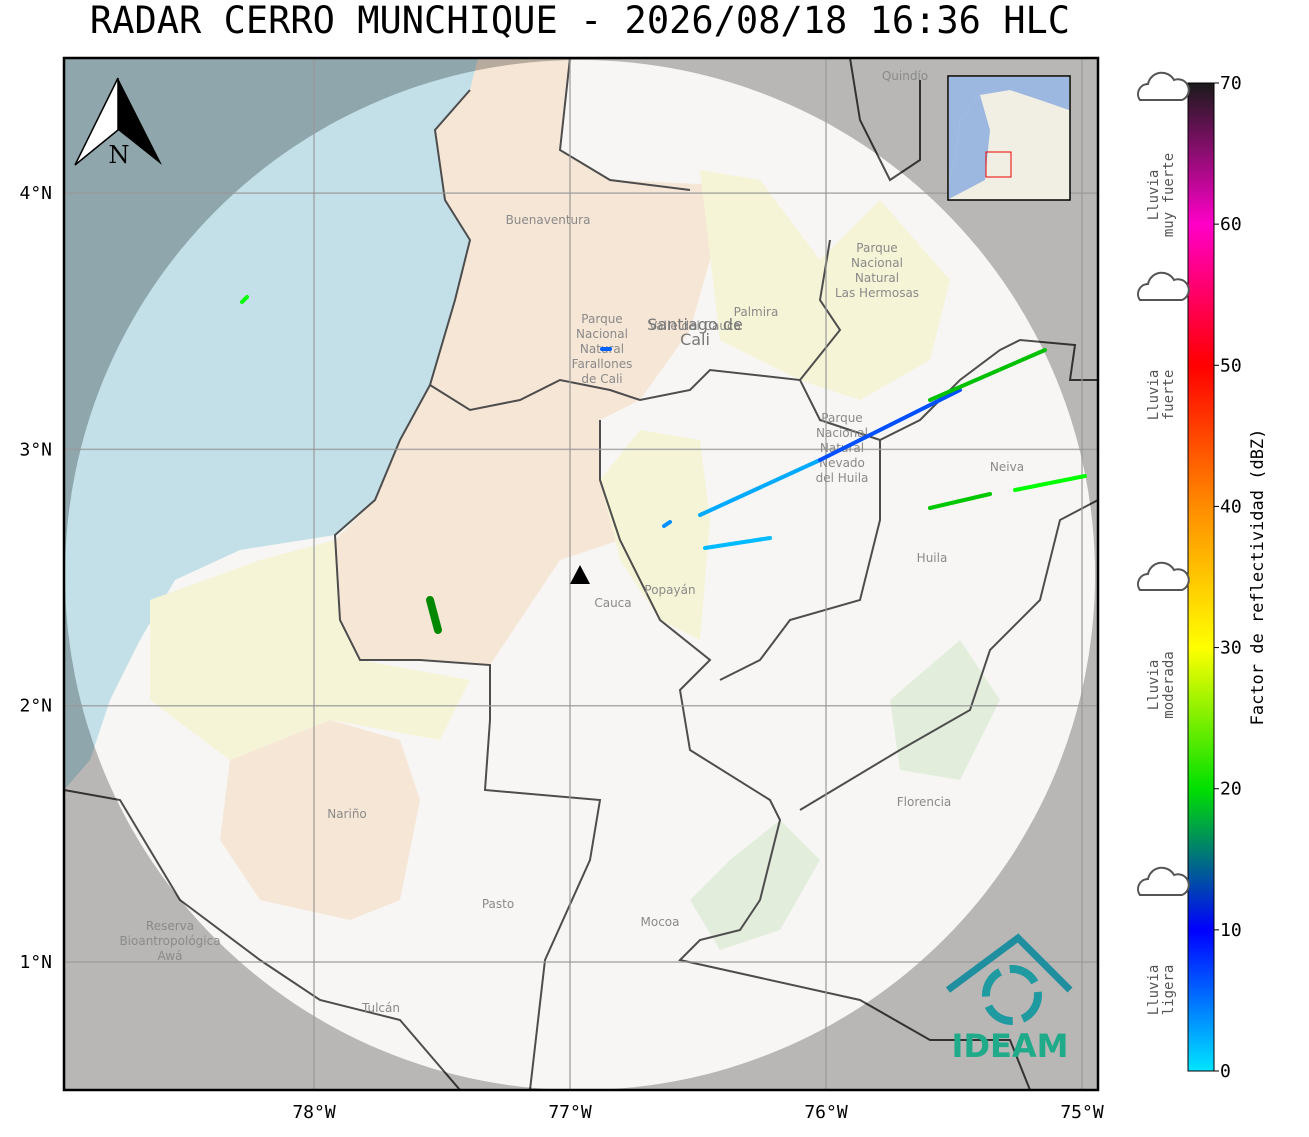 The width and height of the screenshot is (1309, 1137). What do you see at coordinates (669, 590) in the screenshot?
I see `place-label-line: Popayán` at bounding box center [669, 590].